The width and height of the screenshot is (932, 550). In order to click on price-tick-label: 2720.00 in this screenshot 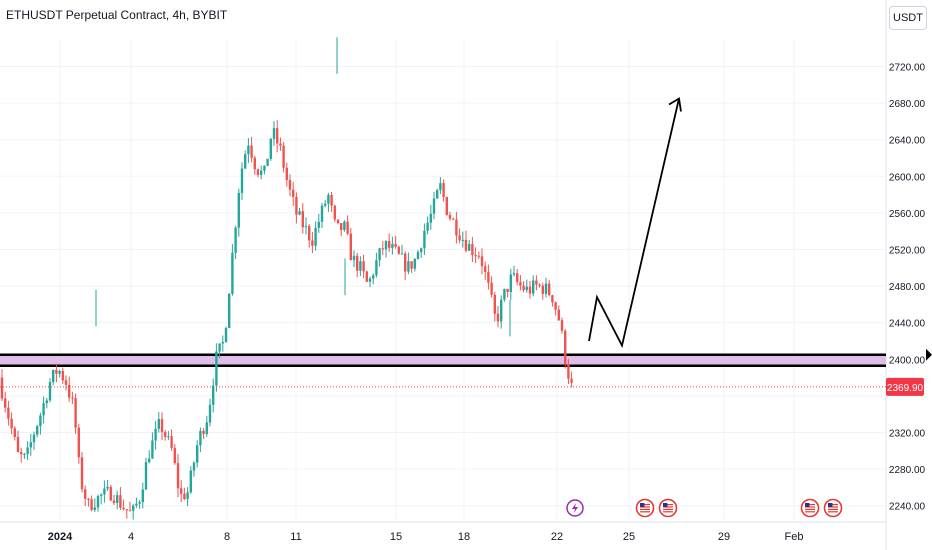, I will do `click(907, 68)`.